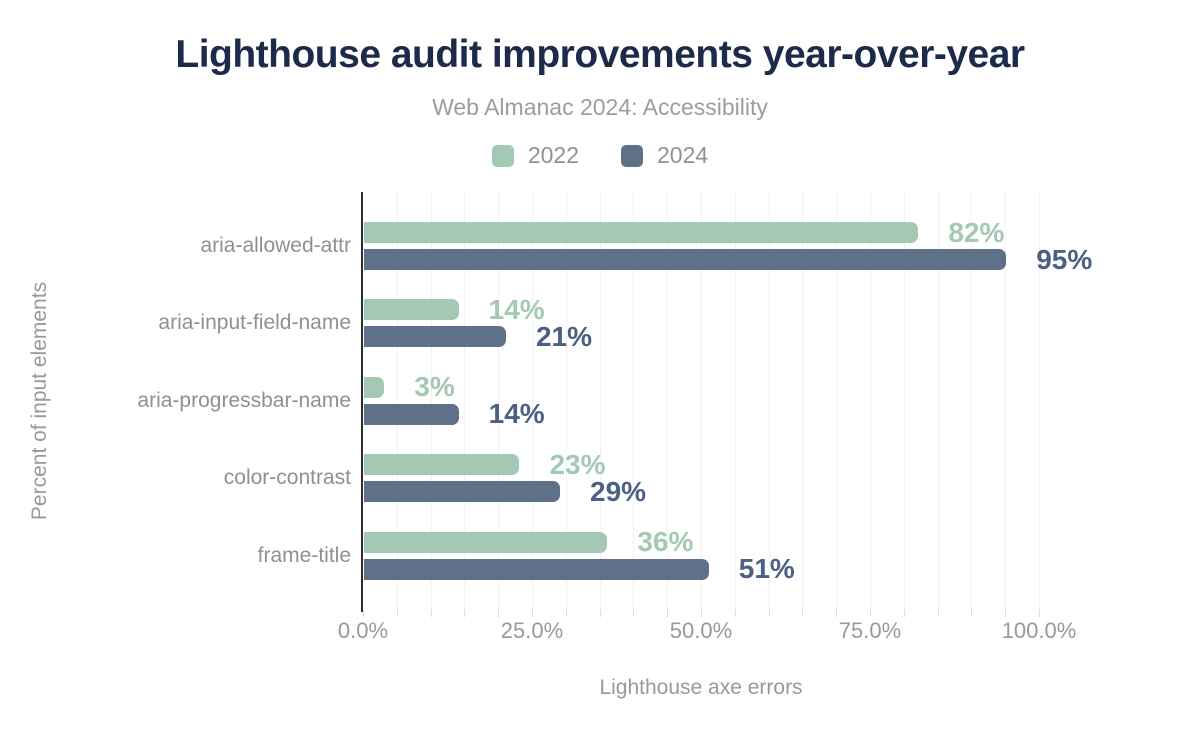 The width and height of the screenshot is (1200, 742). I want to click on bar-2024-aria-allowed-attr, so click(685, 259).